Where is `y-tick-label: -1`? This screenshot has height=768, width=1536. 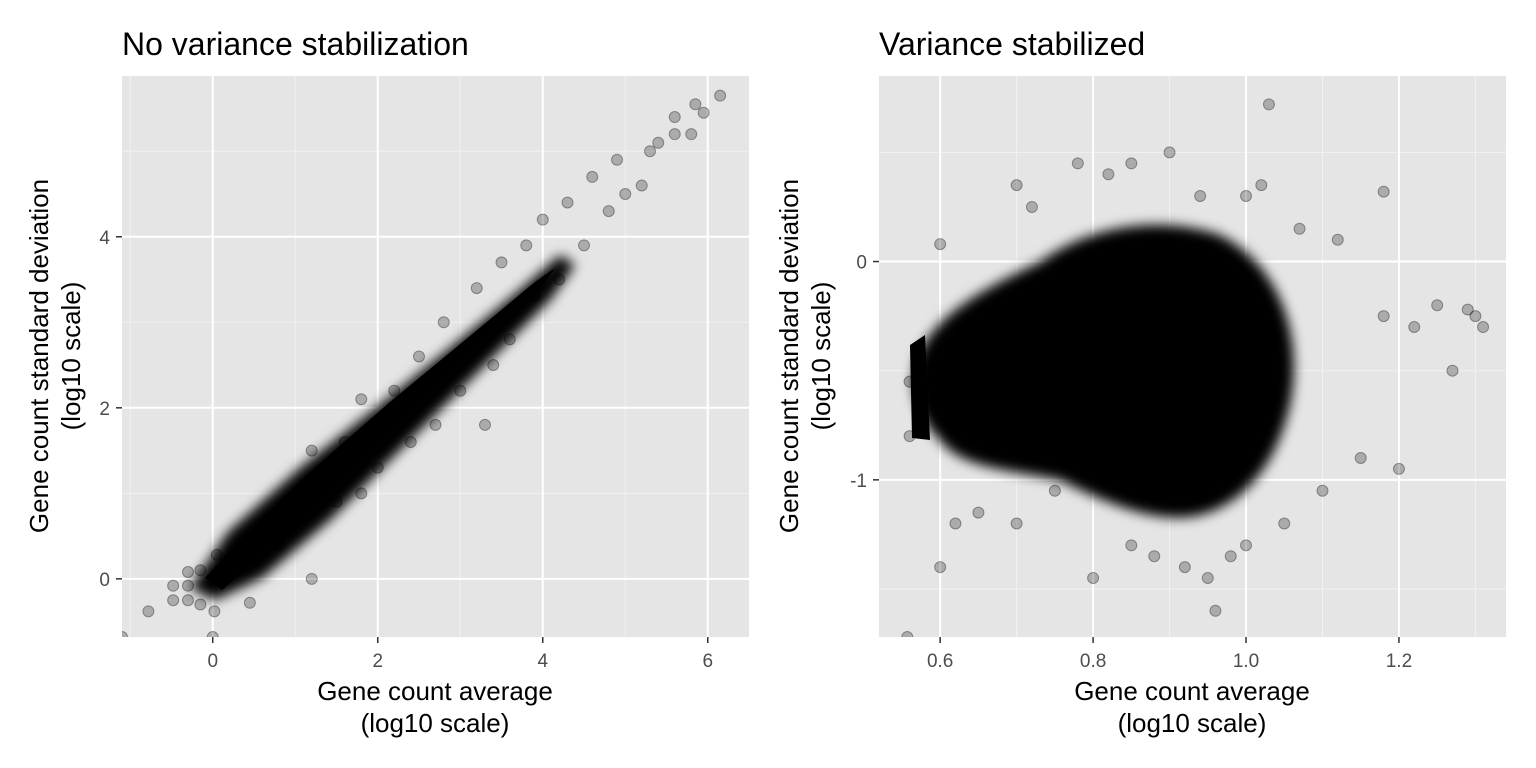 y-tick-label: -1 is located at coordinates (858, 481).